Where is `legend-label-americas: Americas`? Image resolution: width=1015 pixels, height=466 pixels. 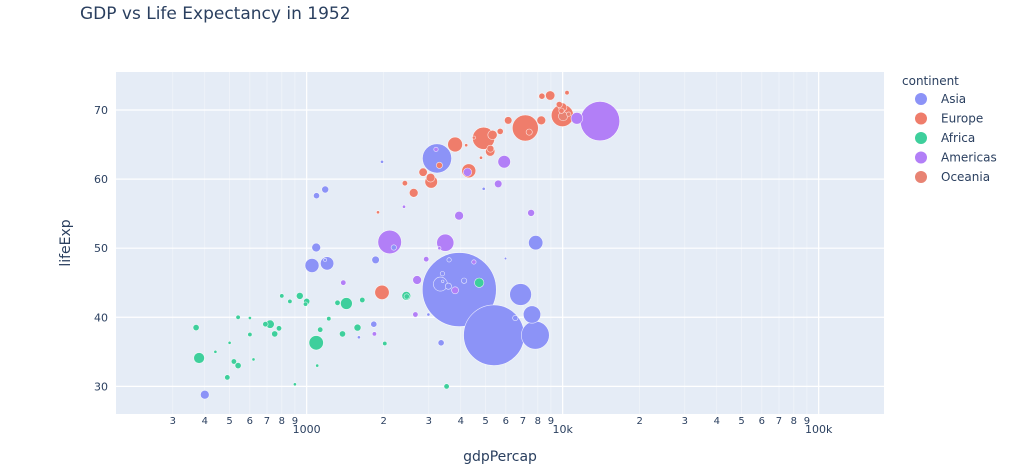 legend-label-americas: Americas is located at coordinates (969, 158).